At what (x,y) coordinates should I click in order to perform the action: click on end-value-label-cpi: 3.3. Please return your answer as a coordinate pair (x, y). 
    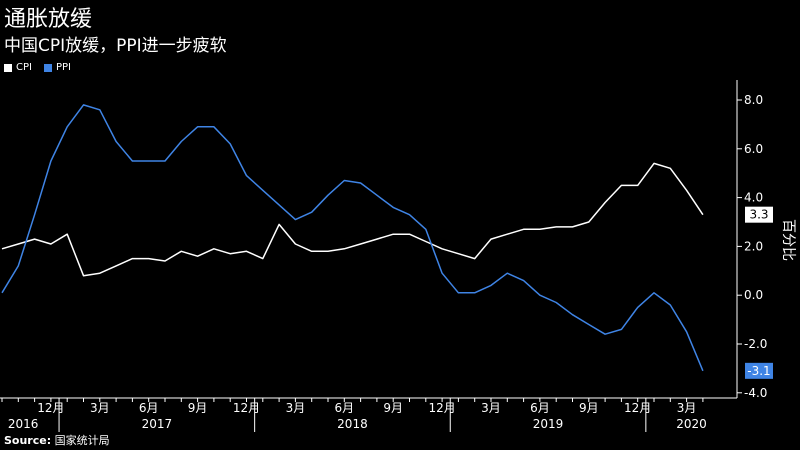
    Looking at the image, I should click on (758, 215).